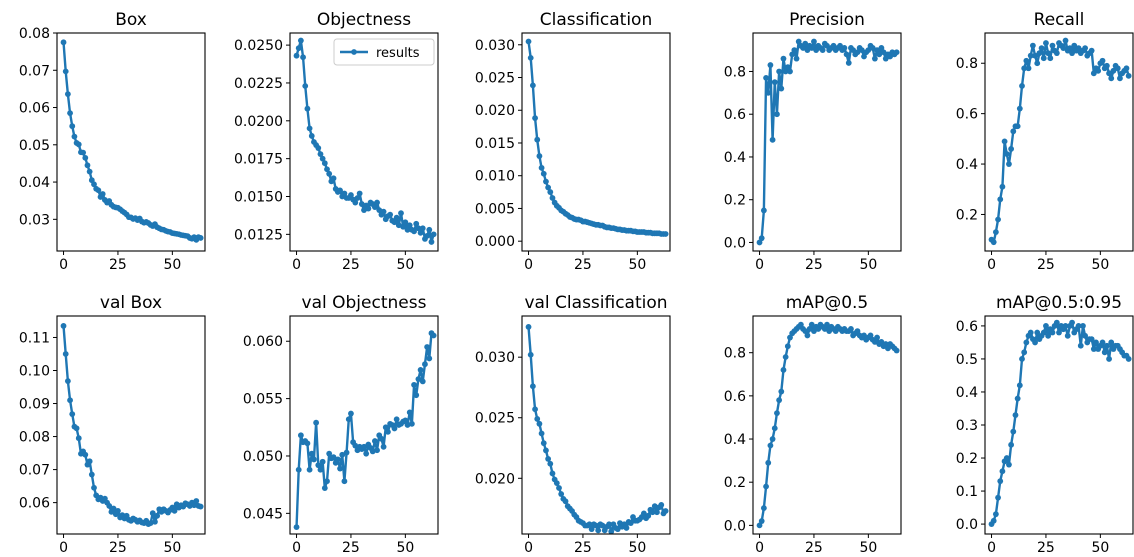 This screenshot has height=557, width=1134. What do you see at coordinates (263, 342) in the screenshot?
I see `y-tick-label: 0.060` at bounding box center [263, 342].